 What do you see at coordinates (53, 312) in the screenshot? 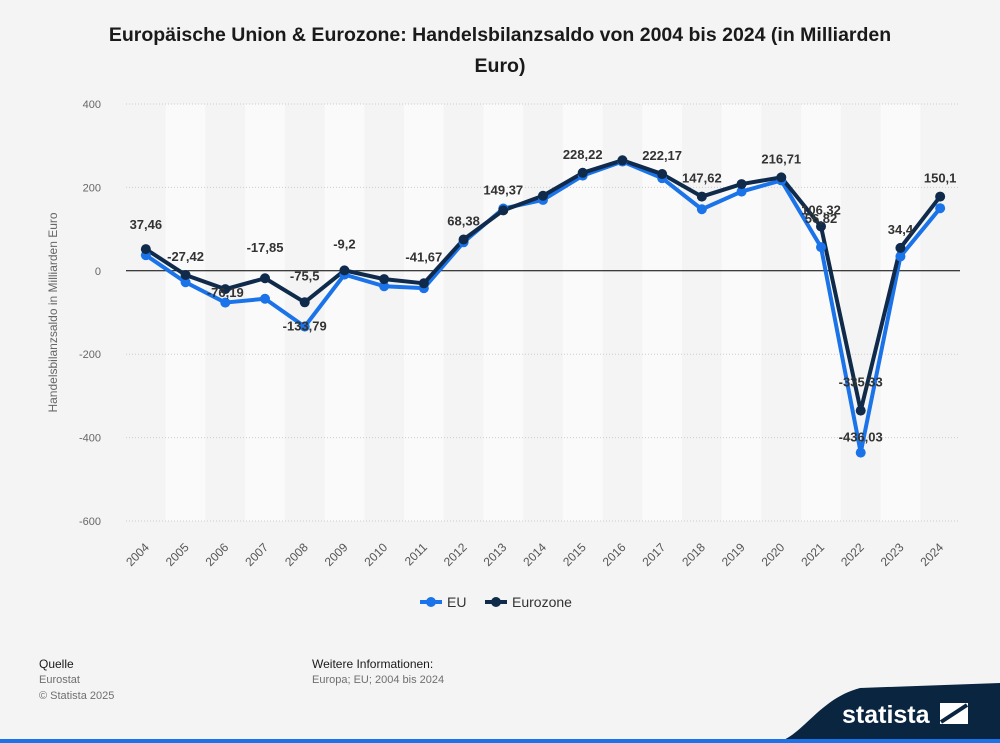
I see `y-axis-label: Handelsbilanzsaldo in Milliarden Euro` at bounding box center [53, 312].